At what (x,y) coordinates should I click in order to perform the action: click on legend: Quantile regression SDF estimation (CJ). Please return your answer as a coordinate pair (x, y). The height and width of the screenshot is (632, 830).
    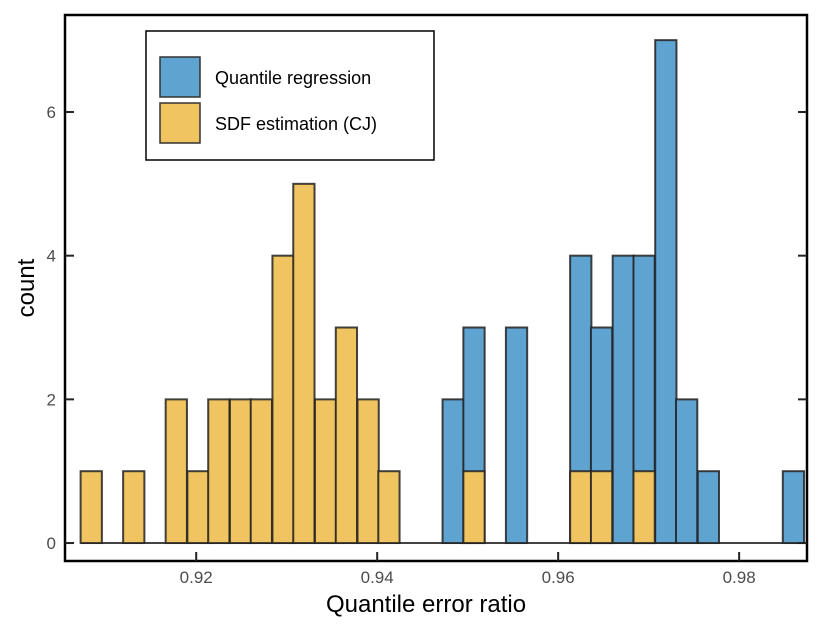
    Looking at the image, I should click on (290, 95).